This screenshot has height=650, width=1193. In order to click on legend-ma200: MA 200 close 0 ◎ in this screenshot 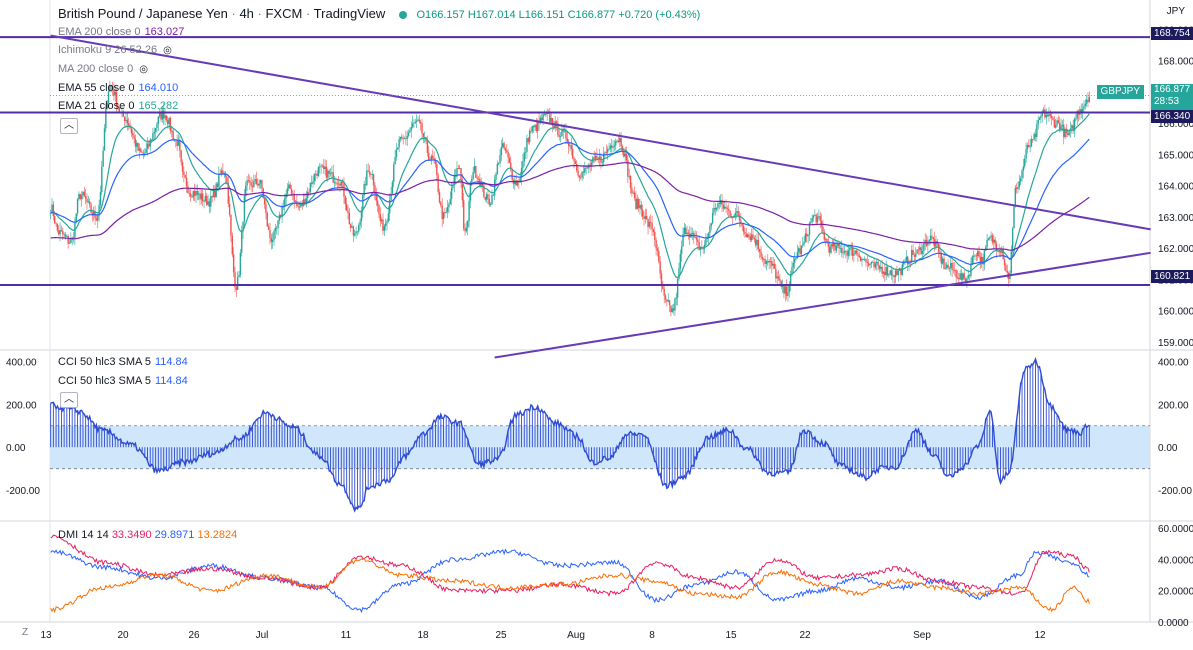, I will do `click(103, 69)`.